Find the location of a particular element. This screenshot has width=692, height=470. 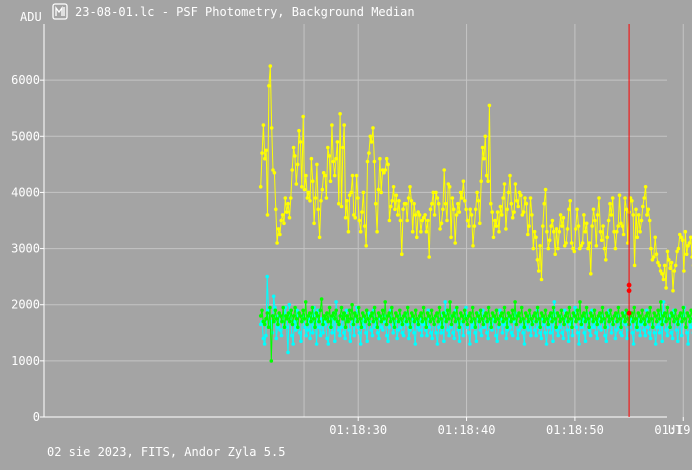

y-tick-label: 2000 is located at coordinates (25, 305).